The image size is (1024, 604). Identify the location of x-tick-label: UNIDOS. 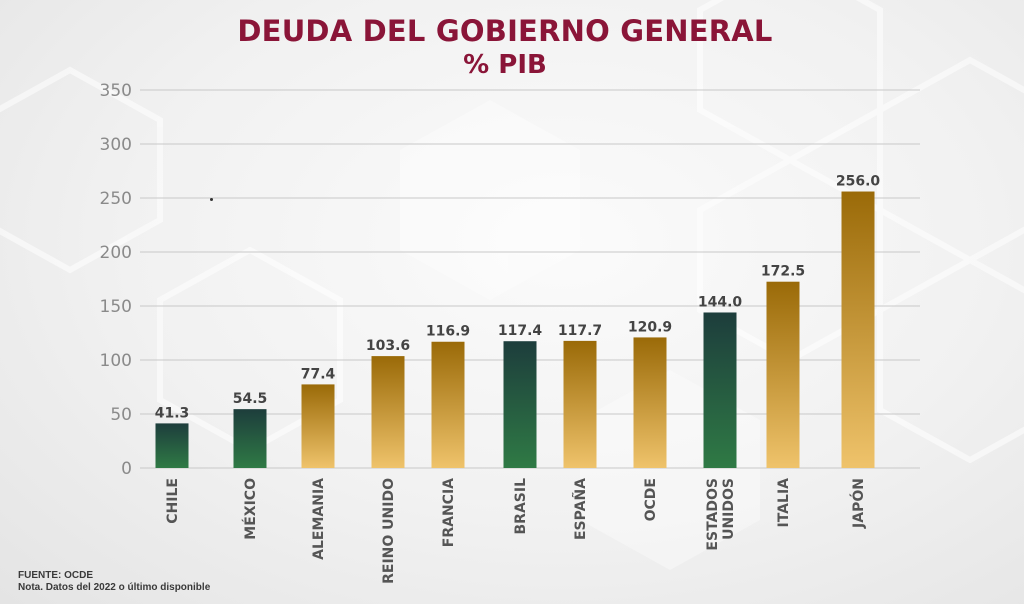
(729, 509).